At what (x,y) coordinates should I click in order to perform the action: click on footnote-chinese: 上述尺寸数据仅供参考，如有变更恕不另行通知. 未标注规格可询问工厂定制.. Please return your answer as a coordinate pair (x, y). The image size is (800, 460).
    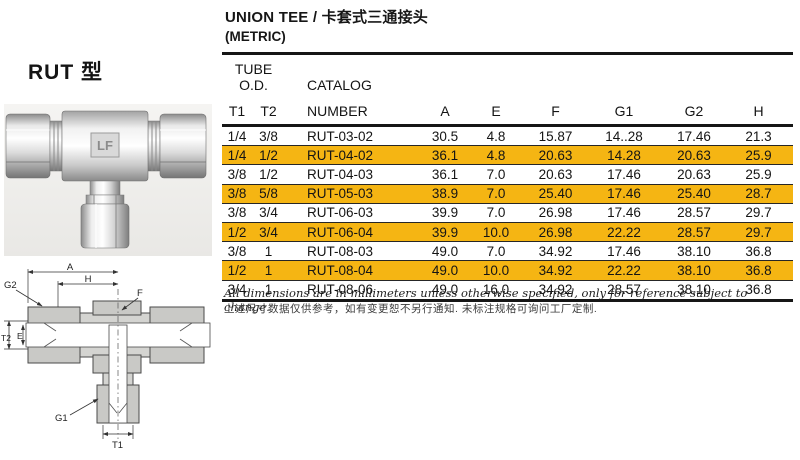
    Looking at the image, I should click on (411, 309).